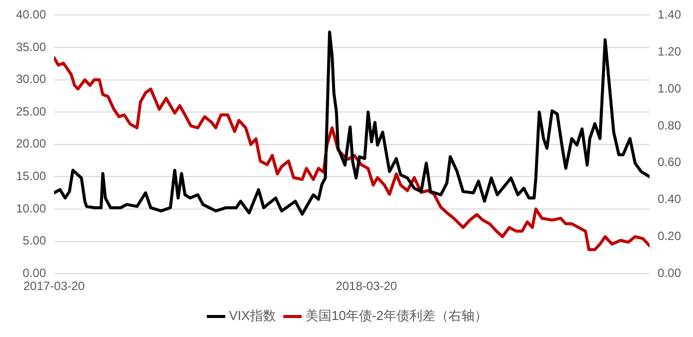 This screenshot has width=693, height=337. Describe the element at coordinates (31, 176) in the screenshot. I see `y-tick-label: 15.00` at that location.